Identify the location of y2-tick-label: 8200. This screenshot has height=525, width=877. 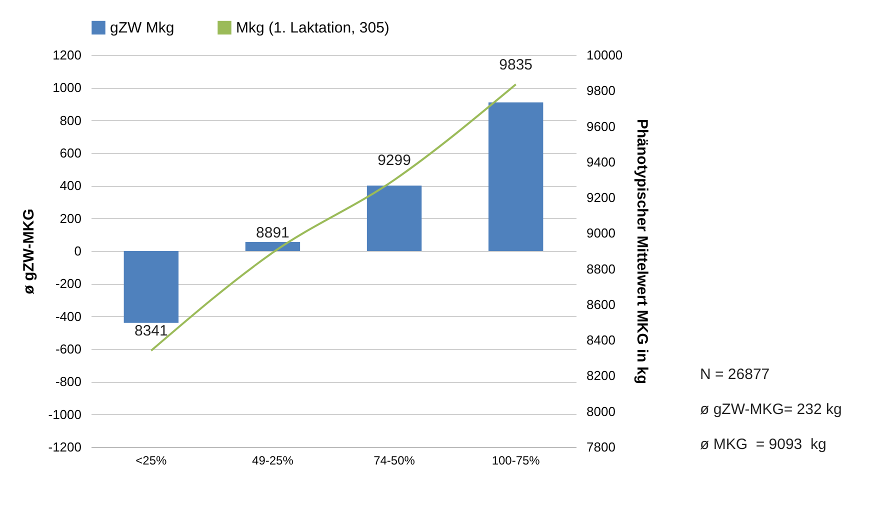
(601, 376).